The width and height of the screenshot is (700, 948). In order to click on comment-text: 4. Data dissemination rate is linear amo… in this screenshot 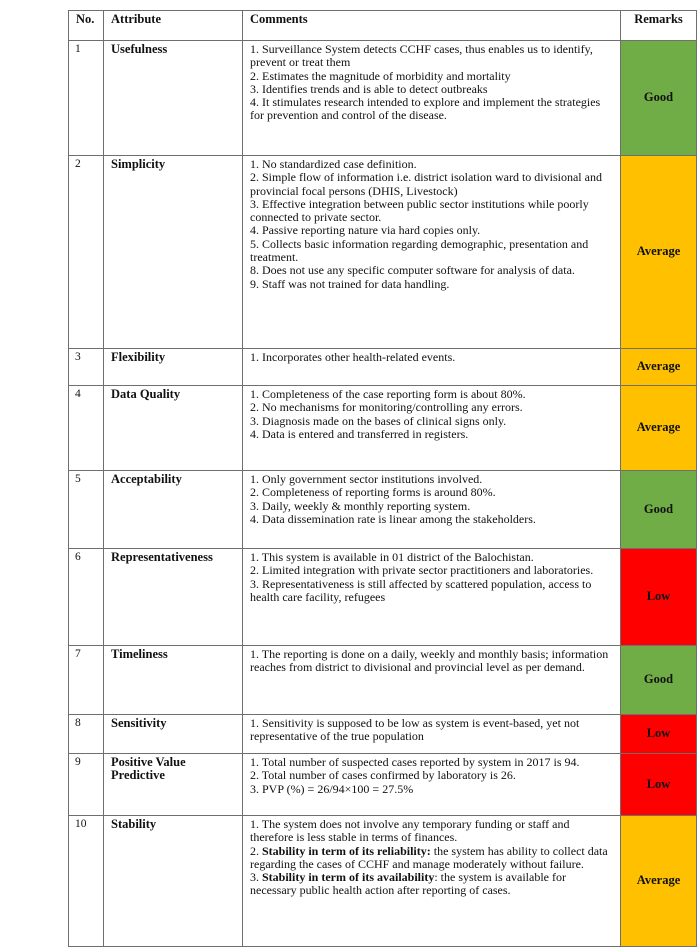, I will do `click(393, 518)`.